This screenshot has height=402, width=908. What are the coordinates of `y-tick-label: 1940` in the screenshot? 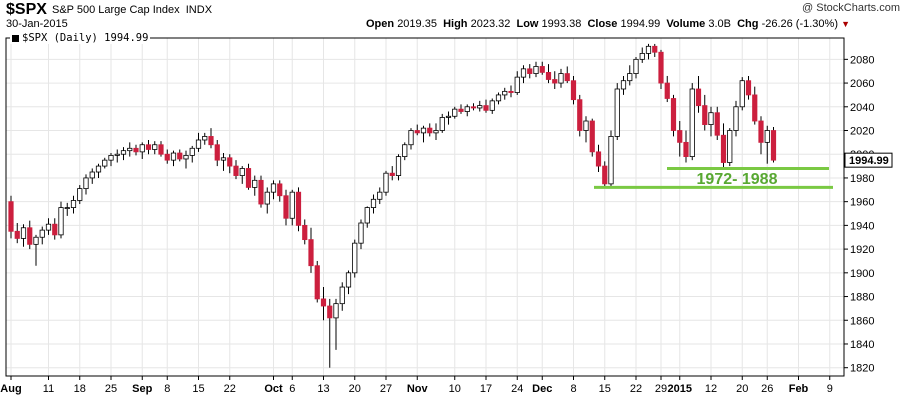 It's located at (862, 226).